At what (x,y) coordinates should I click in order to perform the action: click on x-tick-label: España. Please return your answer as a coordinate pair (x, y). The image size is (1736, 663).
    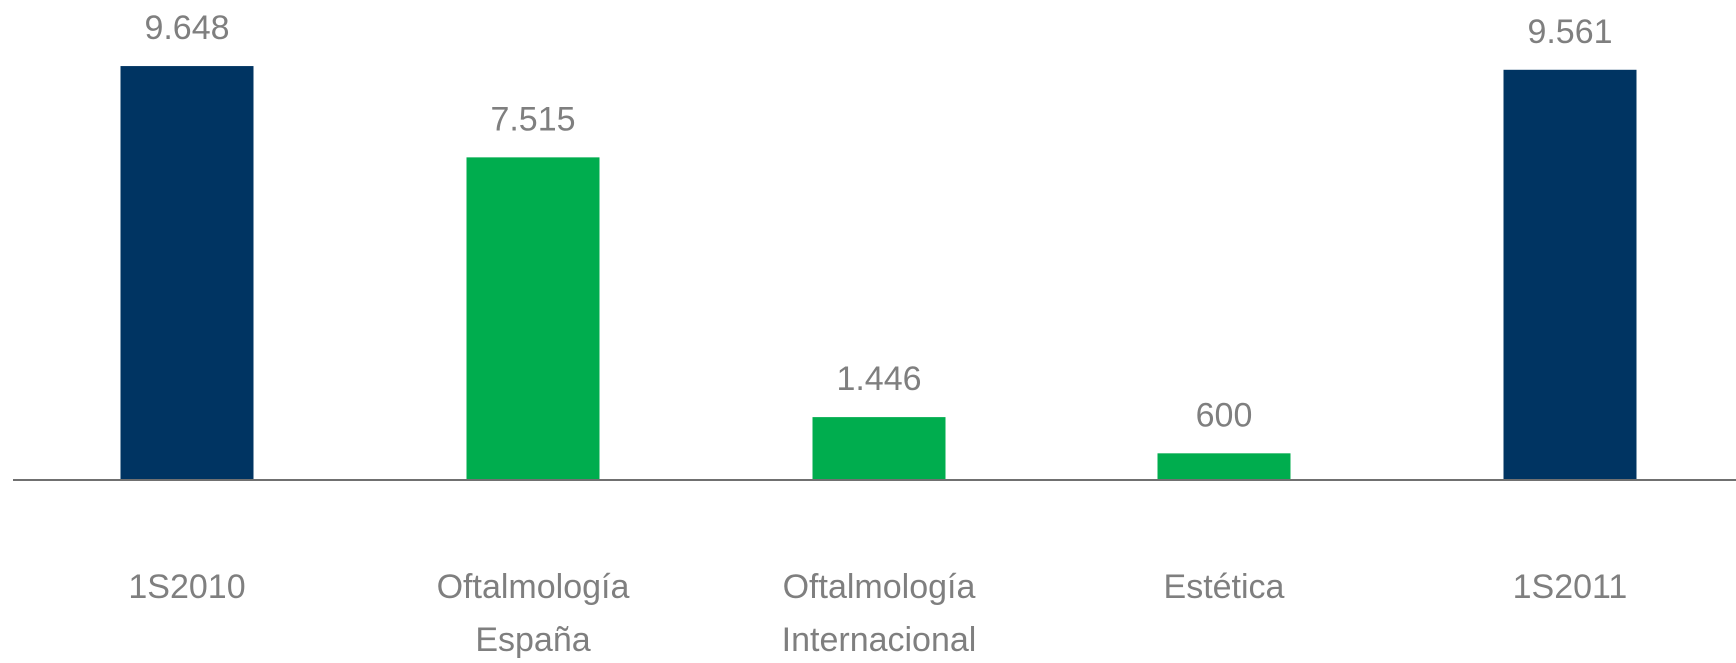
    Looking at the image, I should click on (532, 640).